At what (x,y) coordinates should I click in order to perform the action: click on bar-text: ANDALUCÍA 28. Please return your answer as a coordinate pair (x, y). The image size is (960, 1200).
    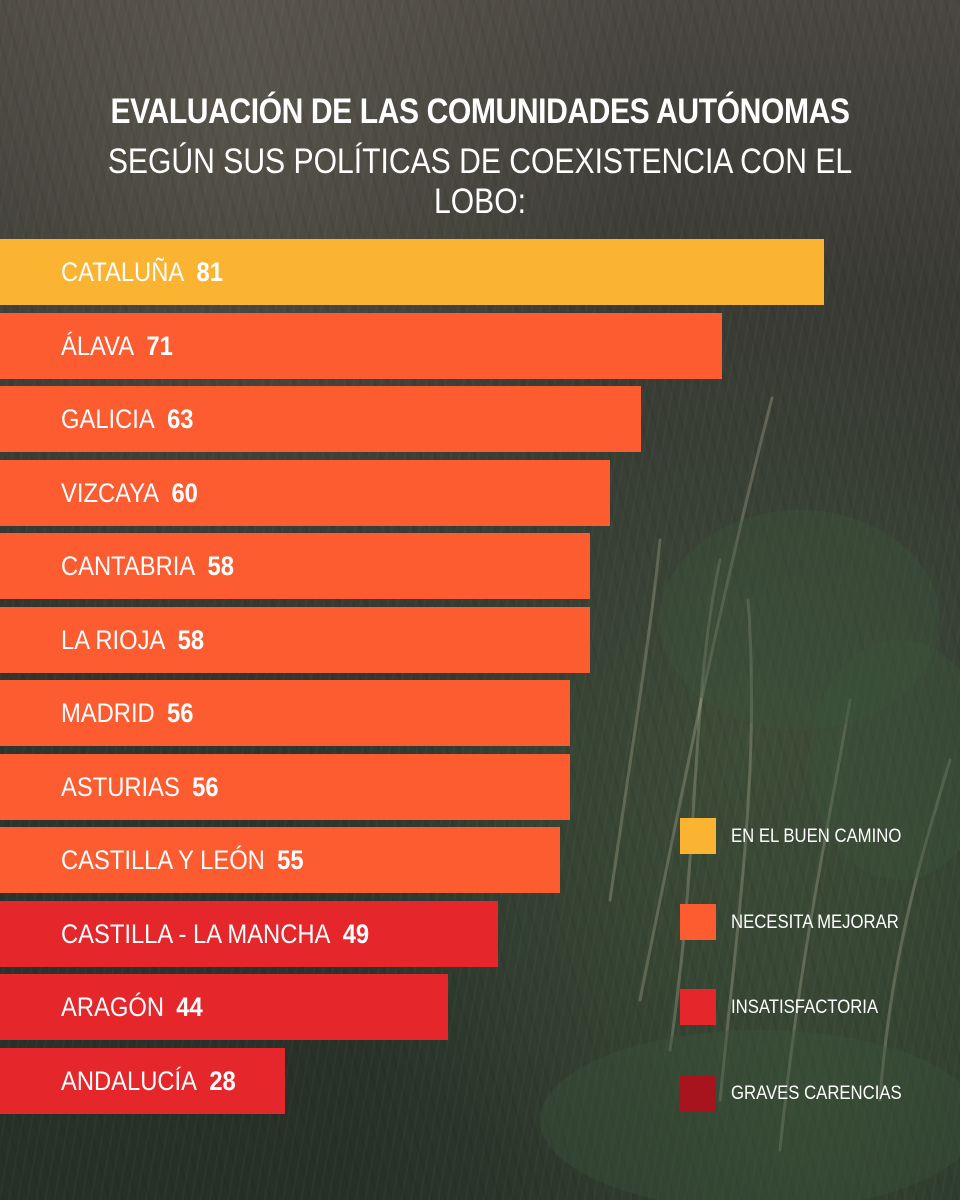
    Looking at the image, I should click on (148, 1081).